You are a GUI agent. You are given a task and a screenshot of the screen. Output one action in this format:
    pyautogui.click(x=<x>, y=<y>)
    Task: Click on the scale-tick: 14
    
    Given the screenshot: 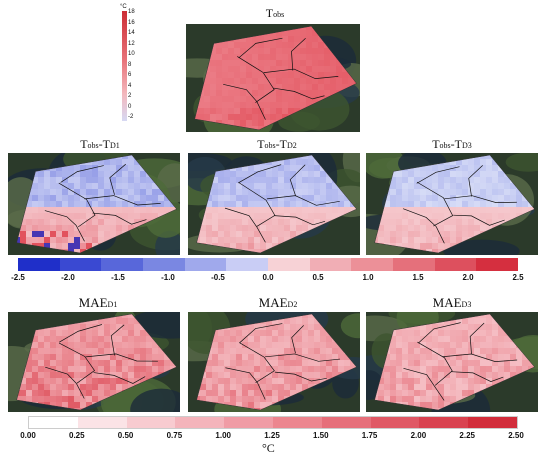 What is the action you would take?
    pyautogui.click(x=131, y=33)
    